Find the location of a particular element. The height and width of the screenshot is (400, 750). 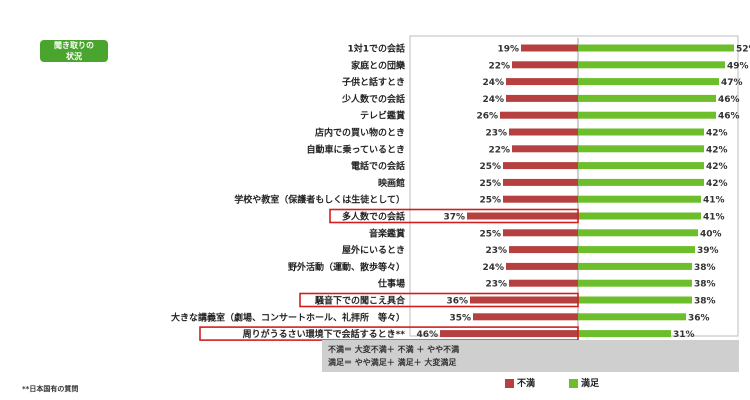

category-label: 音楽鑑賞 is located at coordinates (387, 233).